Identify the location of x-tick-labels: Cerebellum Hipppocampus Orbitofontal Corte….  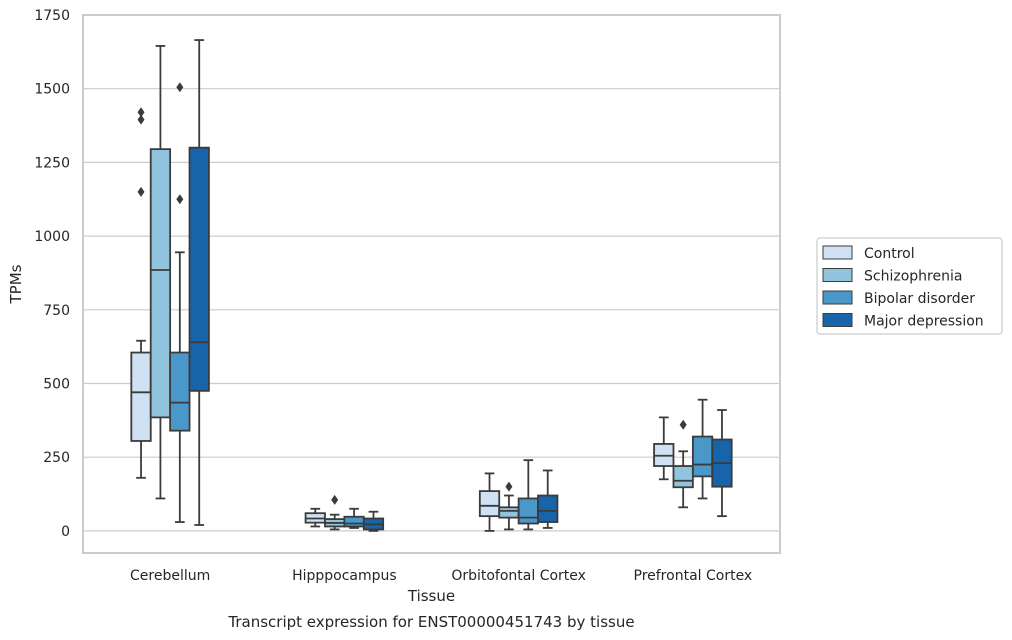
(441, 576).